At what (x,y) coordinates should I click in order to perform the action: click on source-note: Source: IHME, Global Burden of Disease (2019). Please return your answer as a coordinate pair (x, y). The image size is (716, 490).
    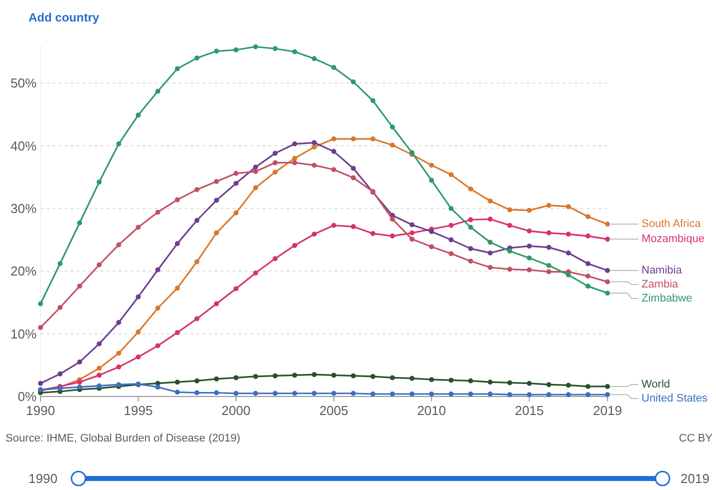
    Looking at the image, I should click on (123, 438).